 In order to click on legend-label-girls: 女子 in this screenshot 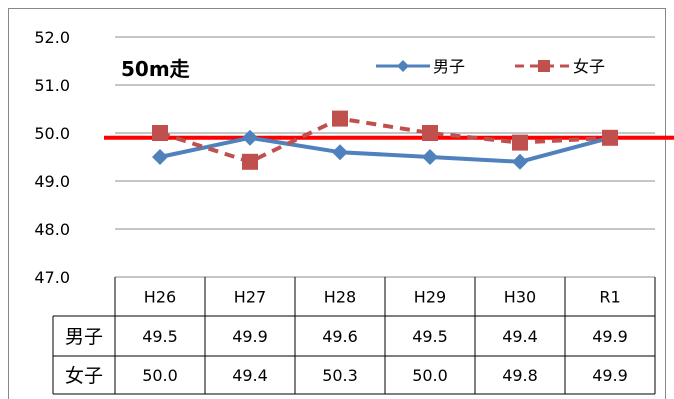, I will do `click(589, 66)`.